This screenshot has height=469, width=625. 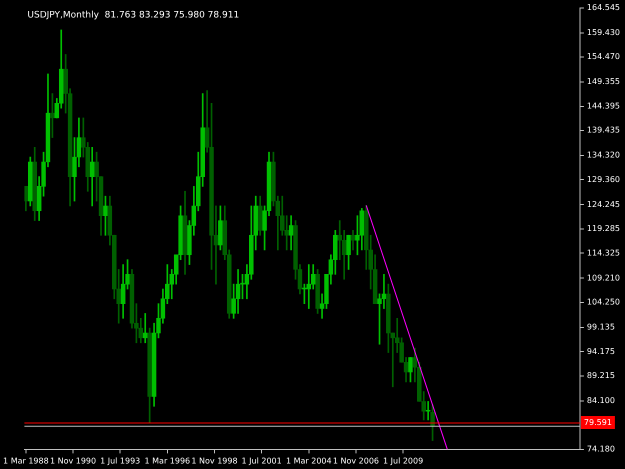 I want to click on x-tick-label: 1 Nov 1998, so click(x=214, y=461).